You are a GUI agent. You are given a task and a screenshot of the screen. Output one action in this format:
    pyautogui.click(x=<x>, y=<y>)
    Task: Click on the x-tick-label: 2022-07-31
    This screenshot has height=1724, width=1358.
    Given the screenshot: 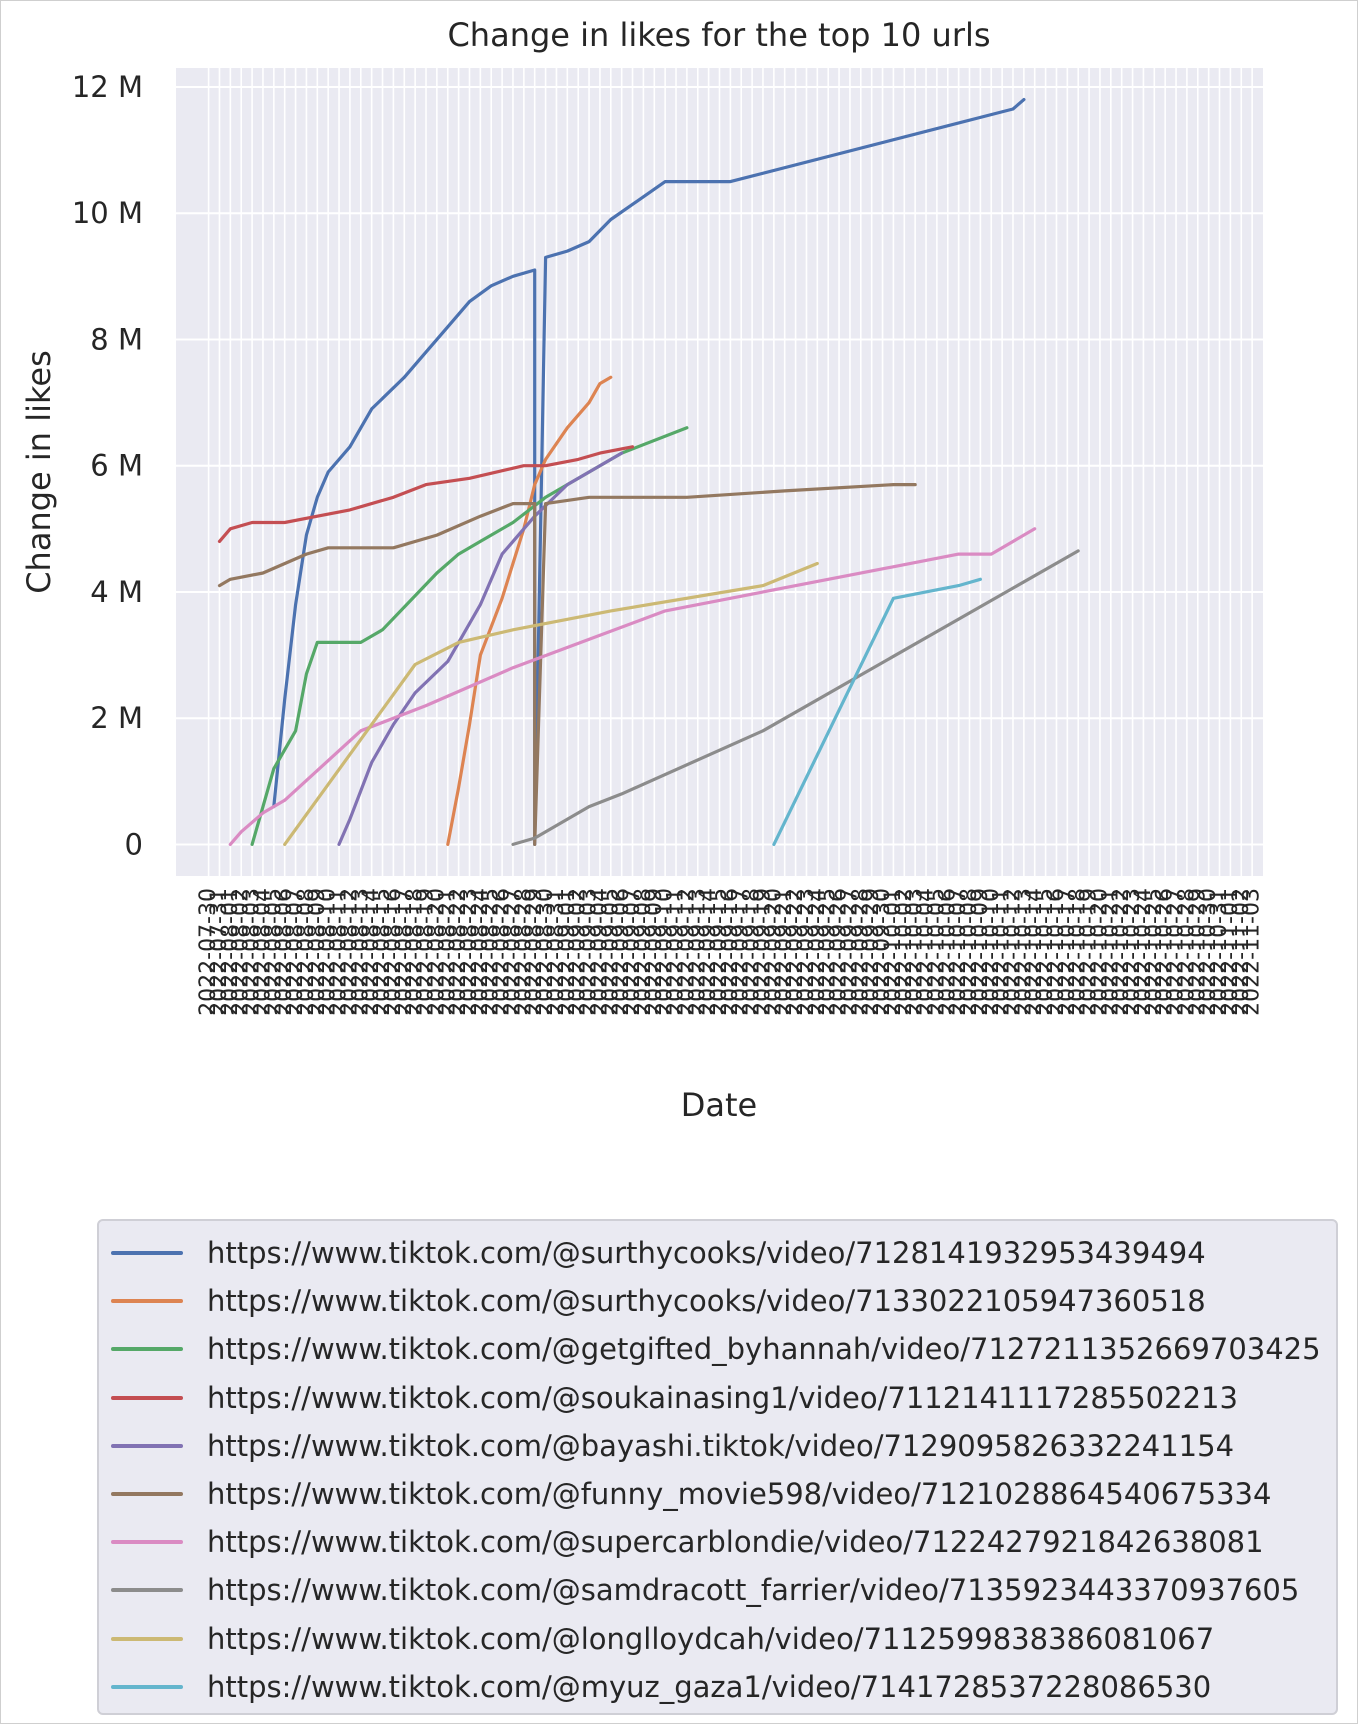 What is the action you would take?
    pyautogui.click(x=219, y=952)
    